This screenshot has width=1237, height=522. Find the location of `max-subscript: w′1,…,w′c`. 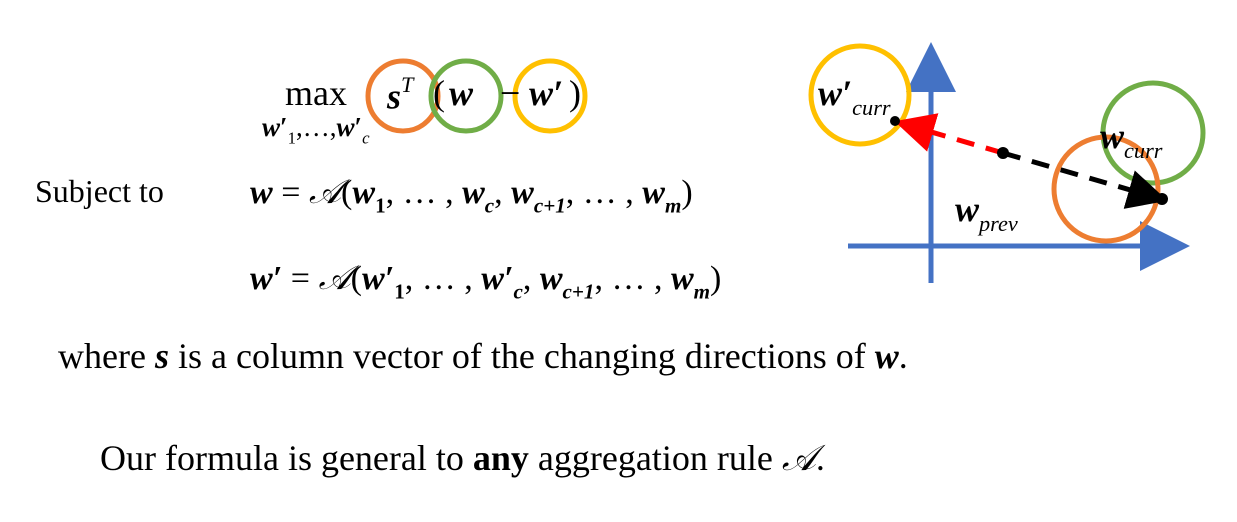

max-subscript: w′1,…,w′c is located at coordinates (316, 130).